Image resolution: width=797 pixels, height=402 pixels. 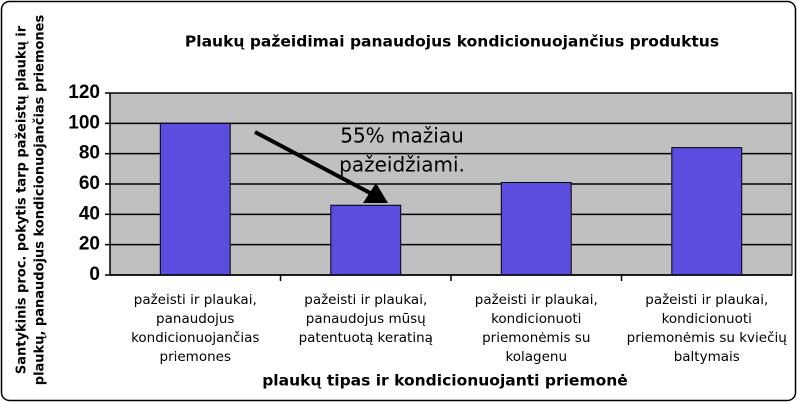 I want to click on arrow-head, so click(x=375, y=193).